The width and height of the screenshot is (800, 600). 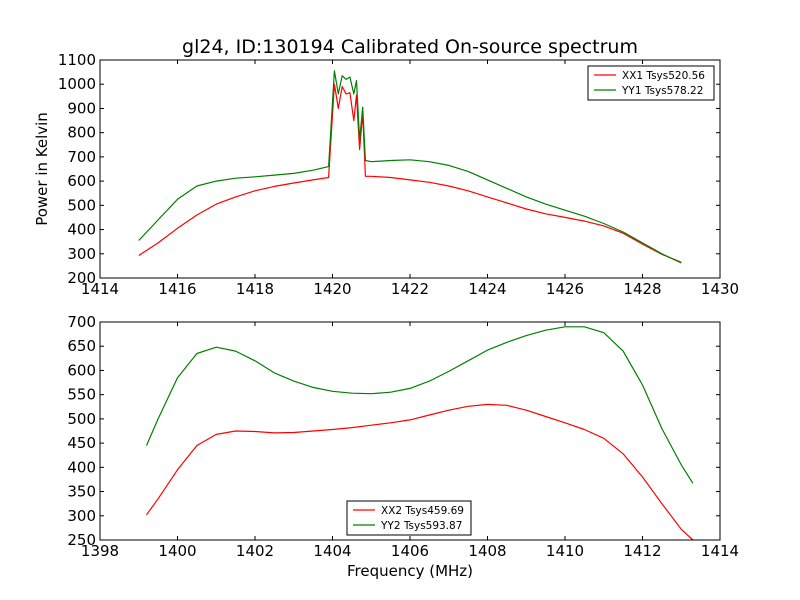 I want to click on x-tick-label: 1416, so click(x=177, y=289).